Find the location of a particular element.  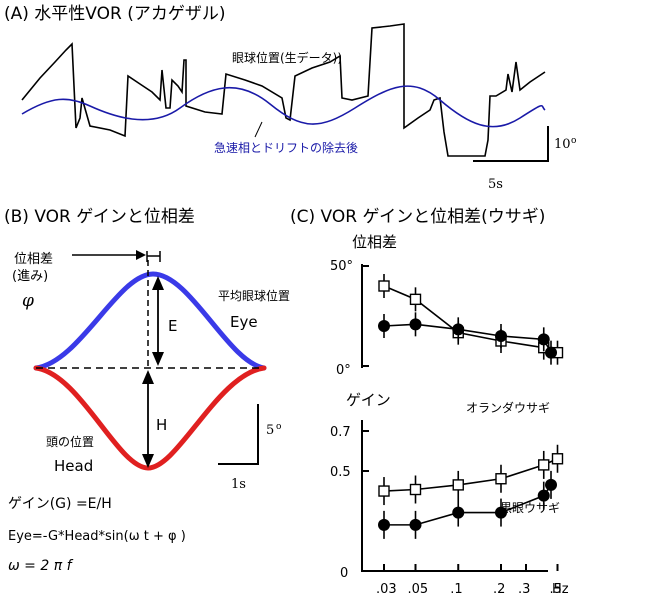

head-label-jp: 頭の位置 is located at coordinates (70, 441).